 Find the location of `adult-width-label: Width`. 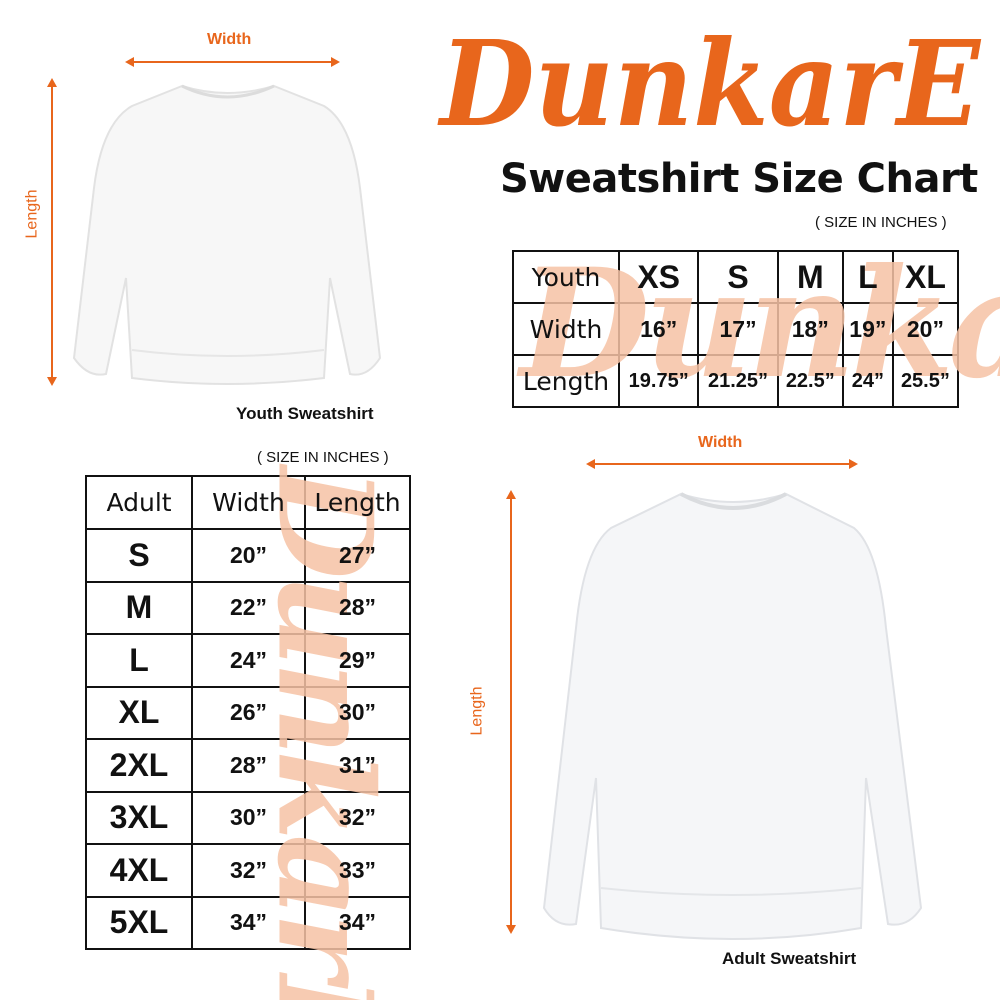

adult-width-label: Width is located at coordinates (720, 442).